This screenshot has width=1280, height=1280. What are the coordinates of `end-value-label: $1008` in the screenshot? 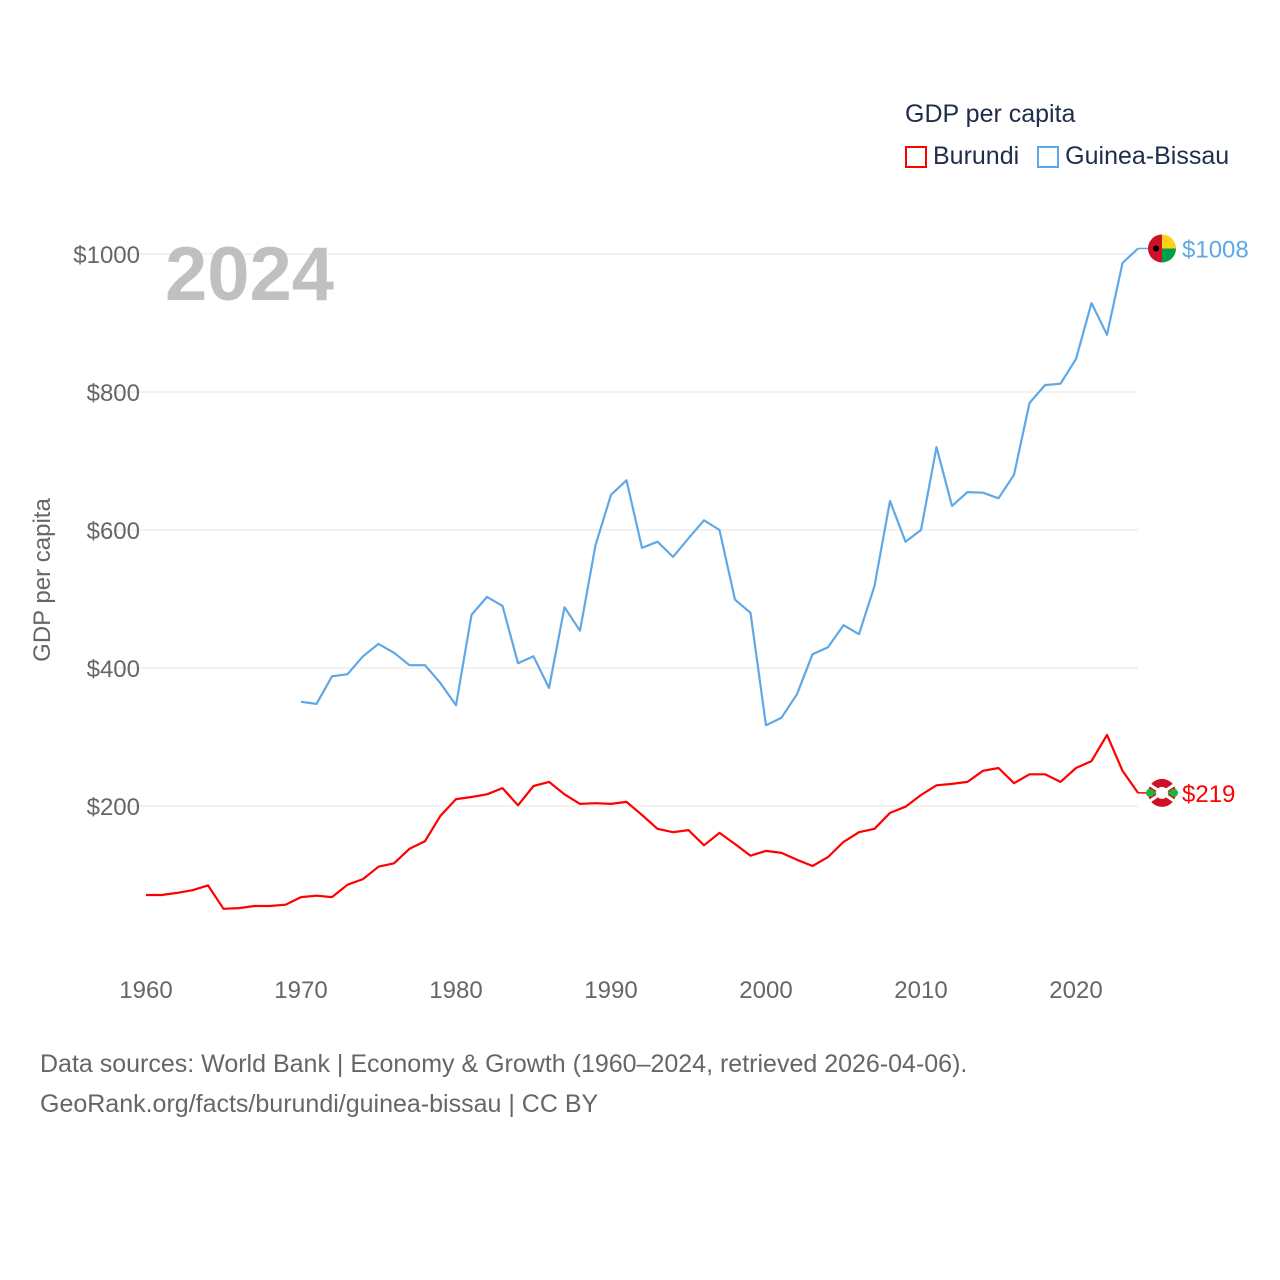 It's located at (1215, 249).